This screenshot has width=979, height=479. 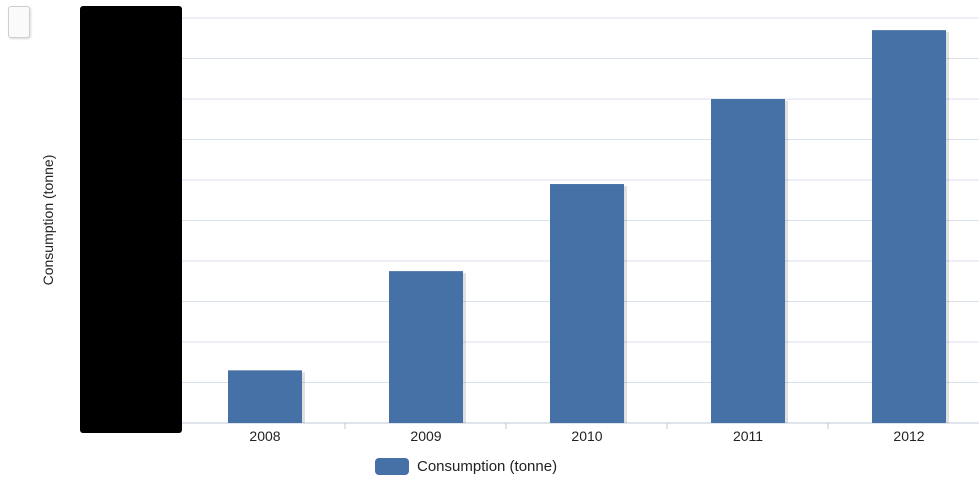 What do you see at coordinates (748, 261) in the screenshot?
I see `bar-2011` at bounding box center [748, 261].